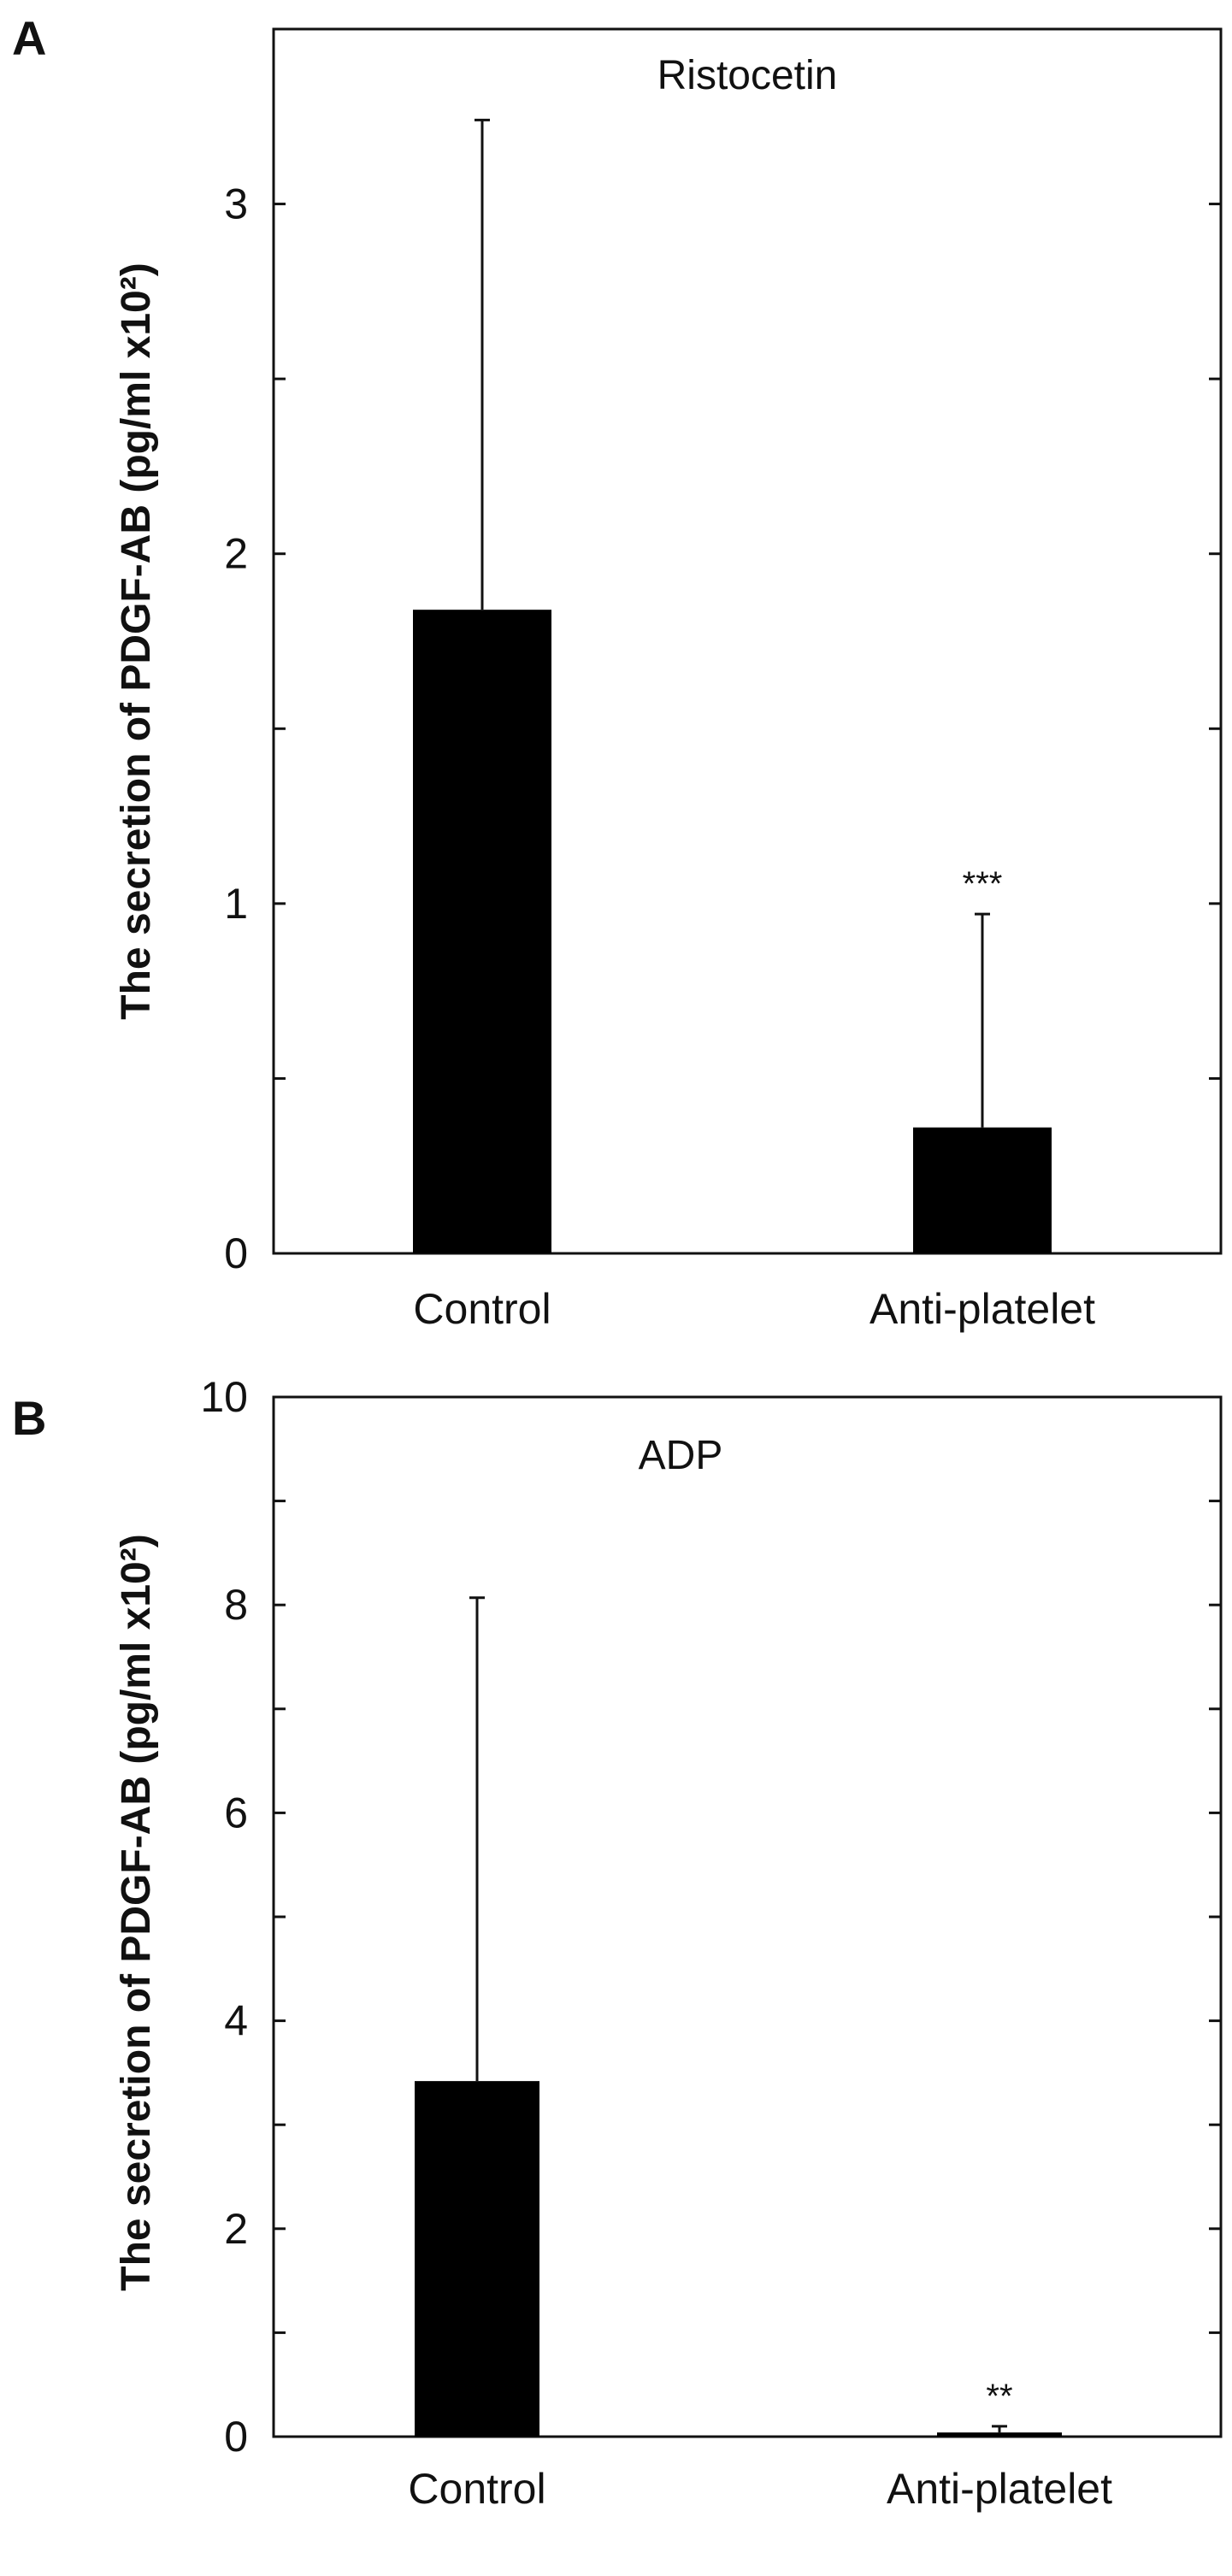 The height and width of the screenshot is (2576, 1232). Describe the element at coordinates (29, 1418) in the screenshot. I see `panel-letter: B` at that location.